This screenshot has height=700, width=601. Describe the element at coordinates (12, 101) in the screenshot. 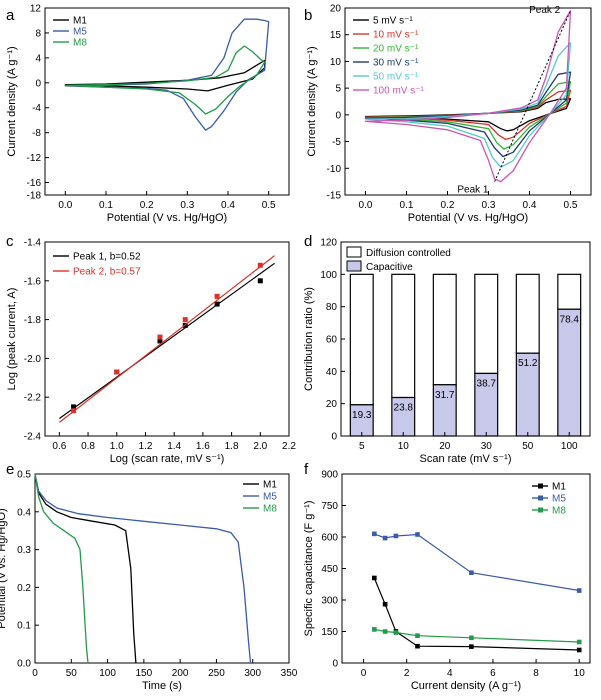

I see `y-axis-label: Current density (A g⁻¹)` at that location.